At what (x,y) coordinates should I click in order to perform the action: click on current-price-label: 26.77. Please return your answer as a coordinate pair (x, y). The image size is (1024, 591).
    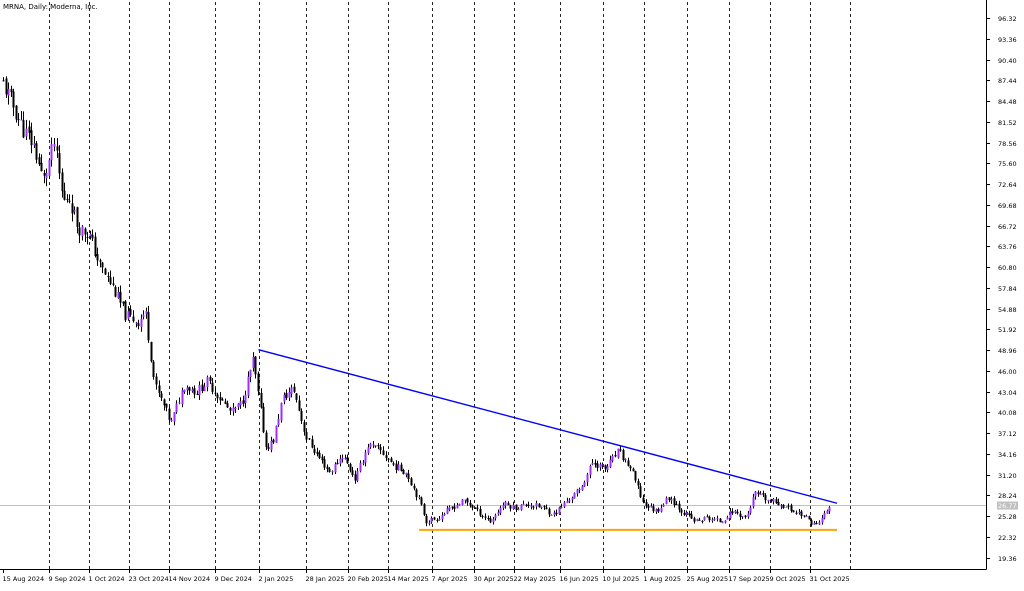
    Looking at the image, I should click on (1007, 506).